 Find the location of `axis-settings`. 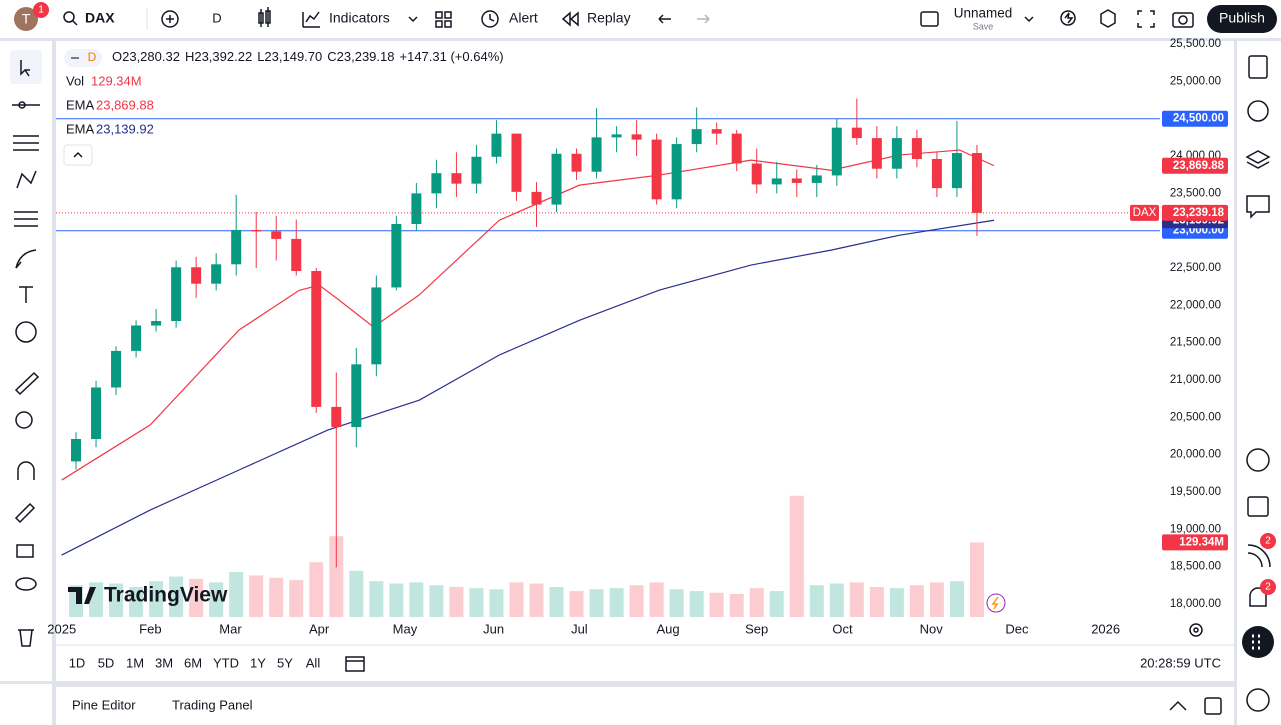

axis-settings is located at coordinates (1196, 630).